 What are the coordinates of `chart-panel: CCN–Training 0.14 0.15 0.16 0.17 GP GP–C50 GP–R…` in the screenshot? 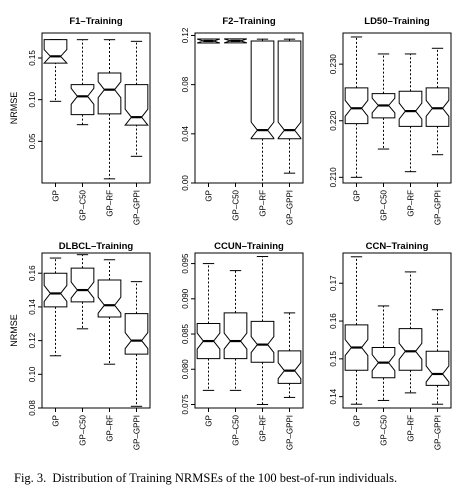 It's located at (390, 345).